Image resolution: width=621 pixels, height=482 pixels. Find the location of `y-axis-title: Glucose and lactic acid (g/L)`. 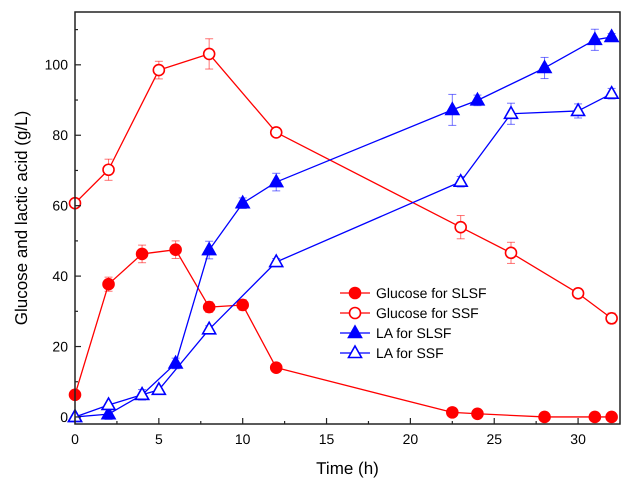

y-axis-title: Glucose and lactic acid (g/L) is located at coordinates (21, 218).